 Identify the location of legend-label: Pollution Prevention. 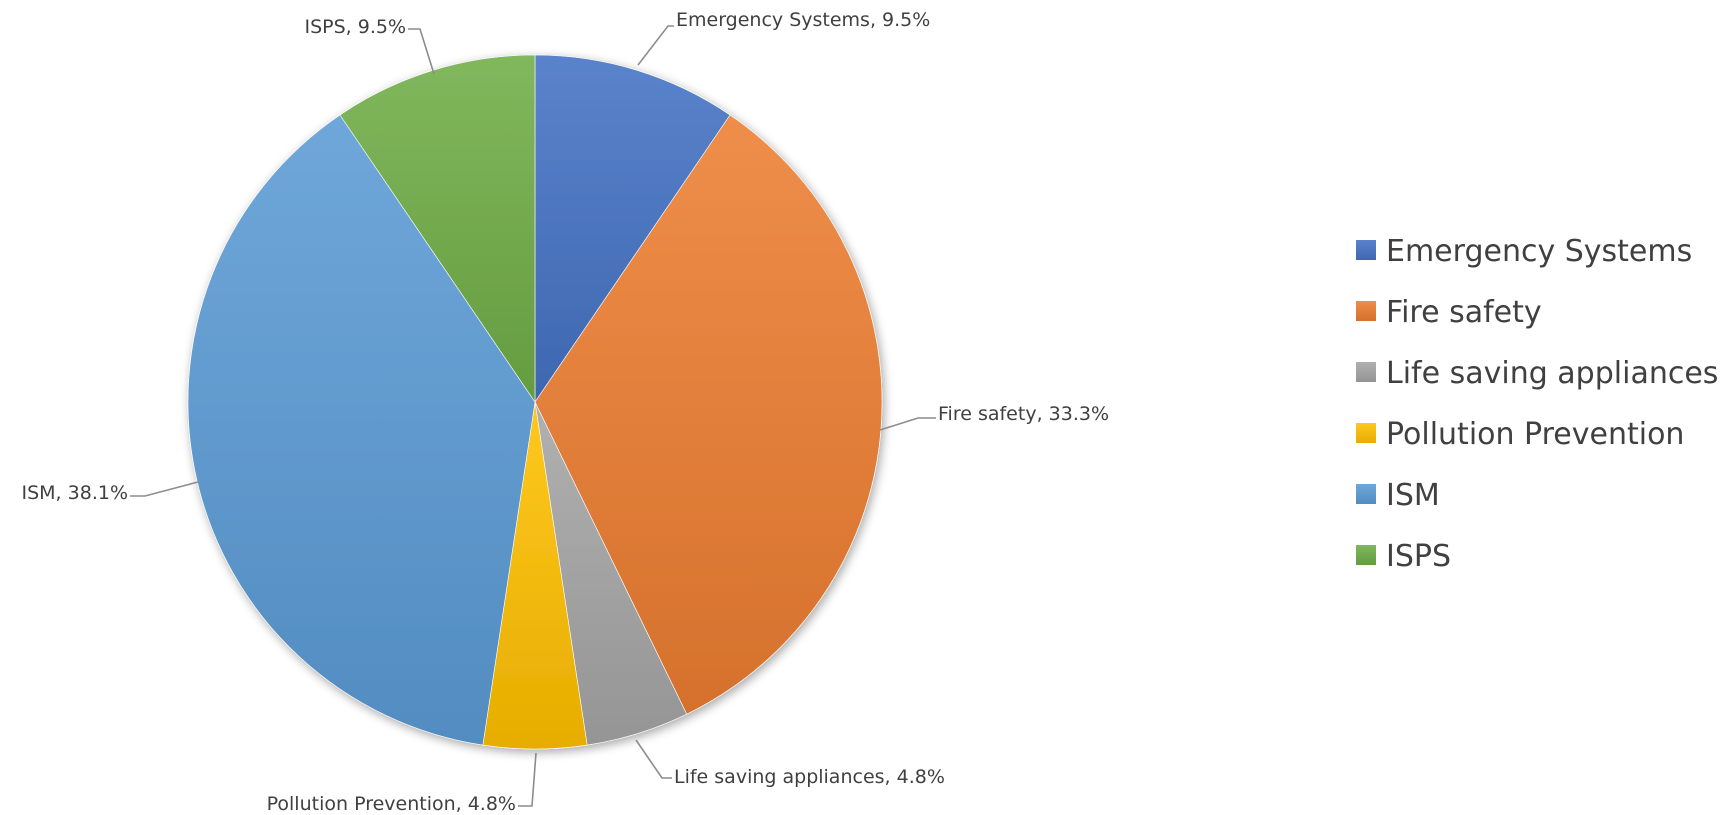
(1535, 434).